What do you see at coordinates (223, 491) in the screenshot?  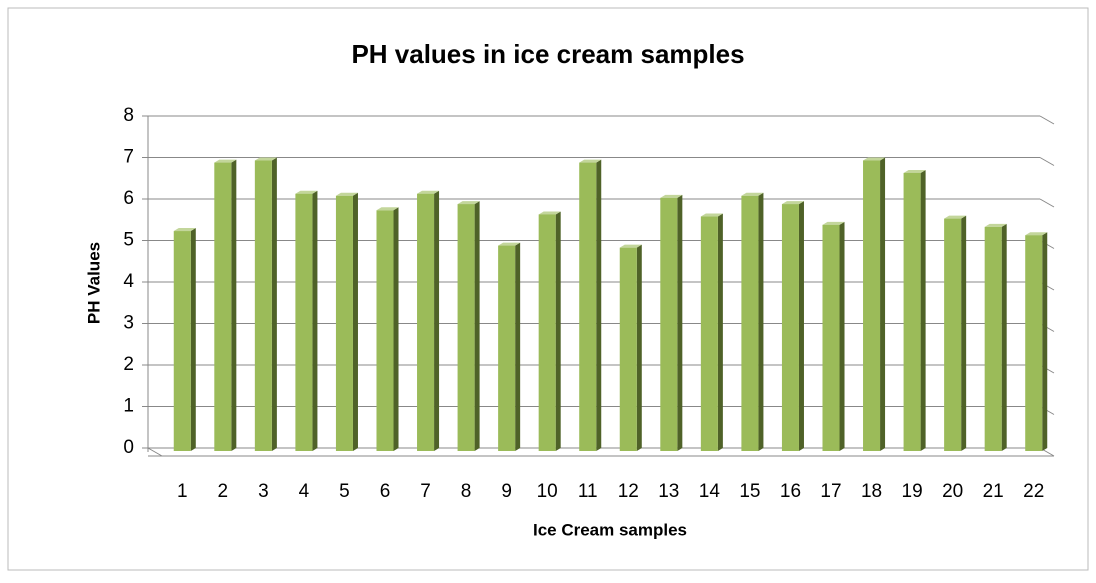 I see `x-tick-label: 2` at bounding box center [223, 491].